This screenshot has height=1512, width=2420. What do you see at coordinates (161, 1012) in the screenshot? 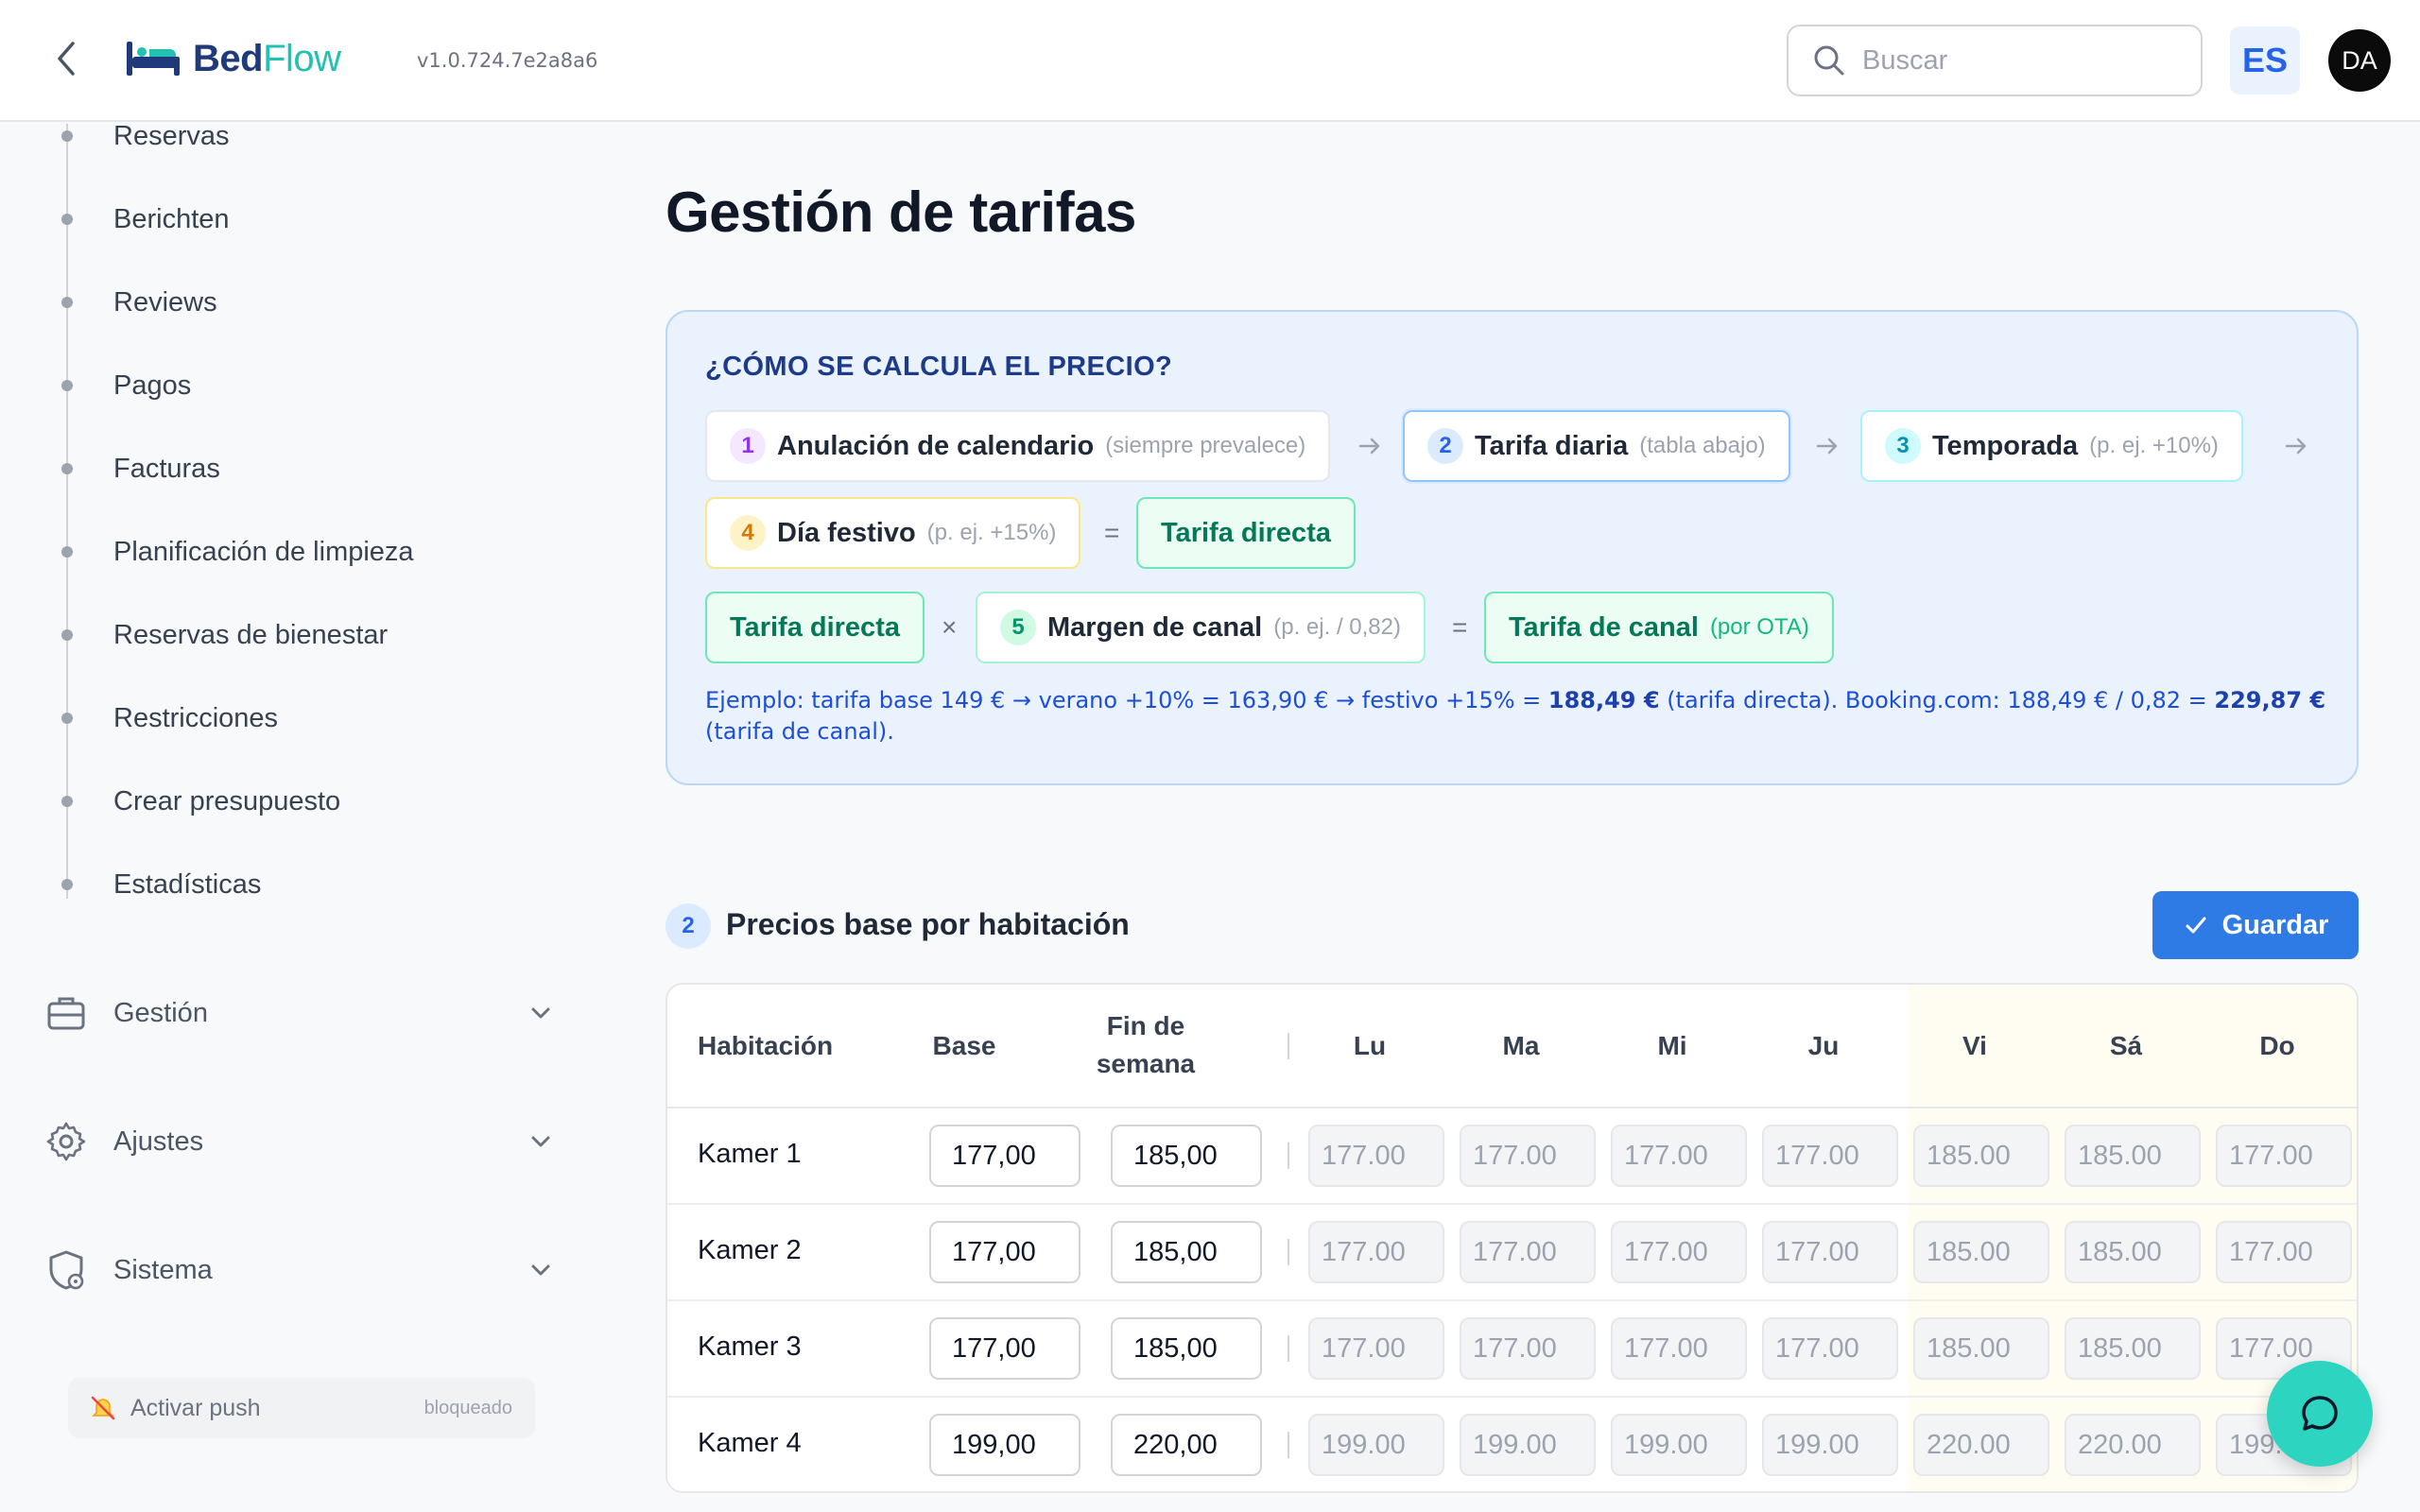
I see `sidebar-group-label: Gestión` at bounding box center [161, 1012].